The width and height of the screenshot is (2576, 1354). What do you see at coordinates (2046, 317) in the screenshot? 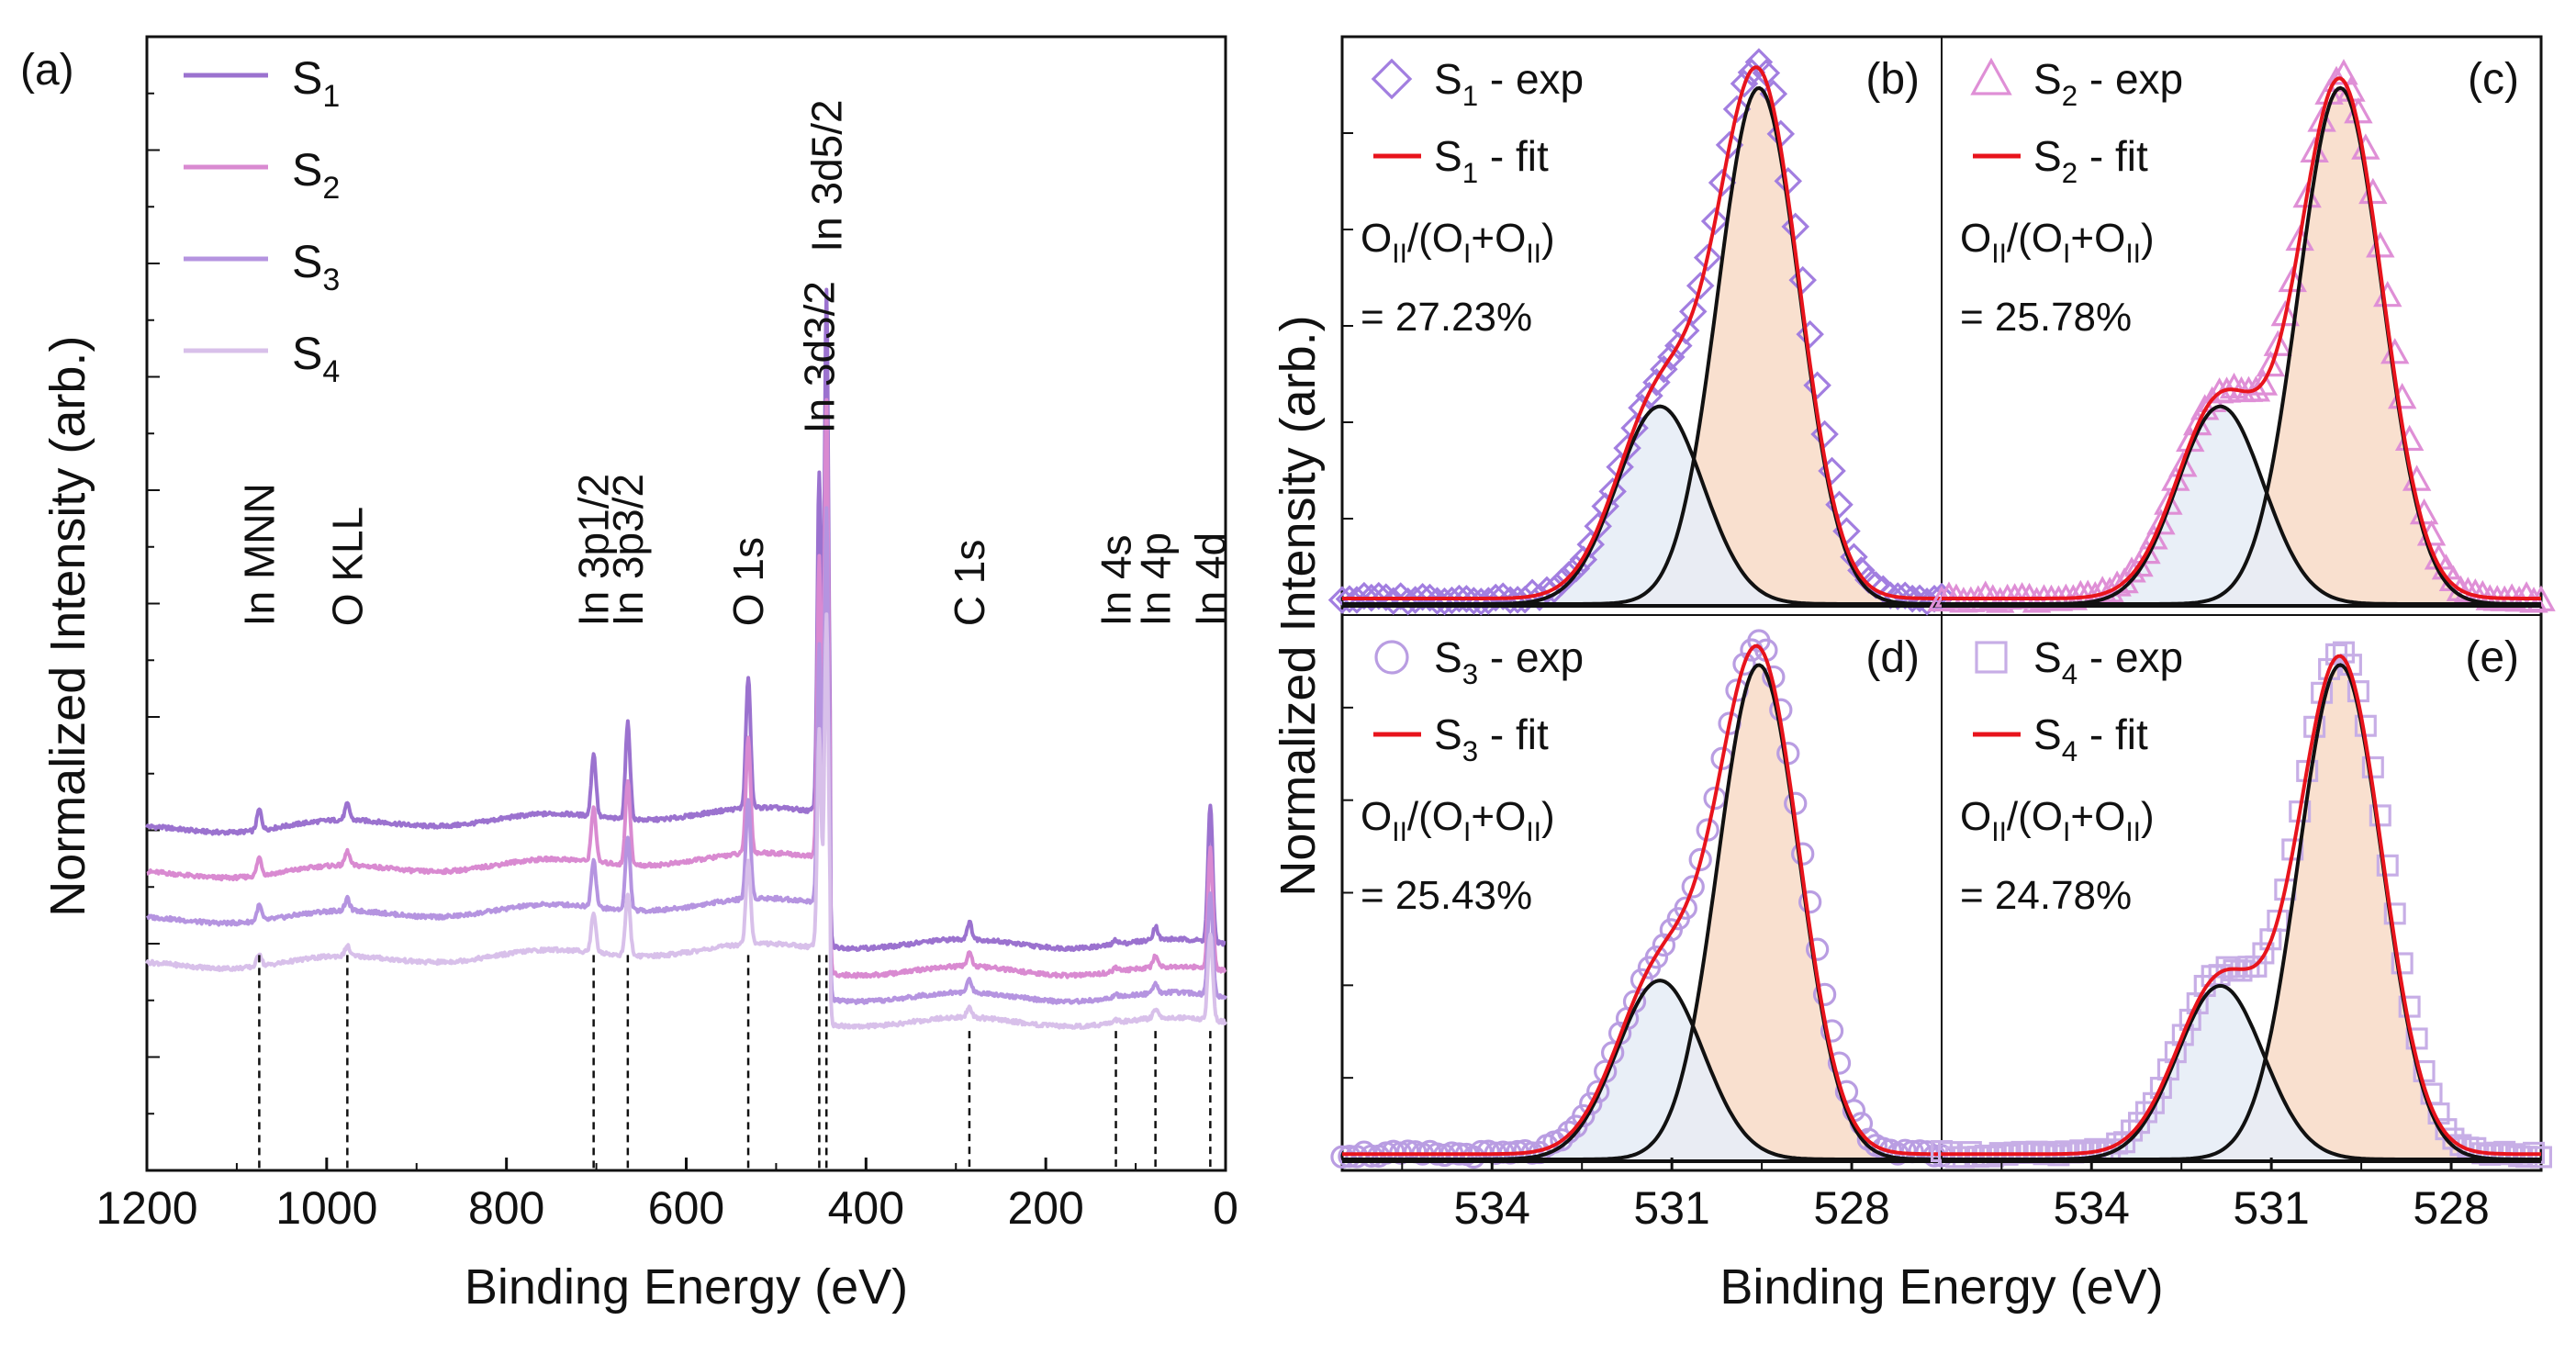
I see `ratio-value: = 25.78%` at bounding box center [2046, 317].